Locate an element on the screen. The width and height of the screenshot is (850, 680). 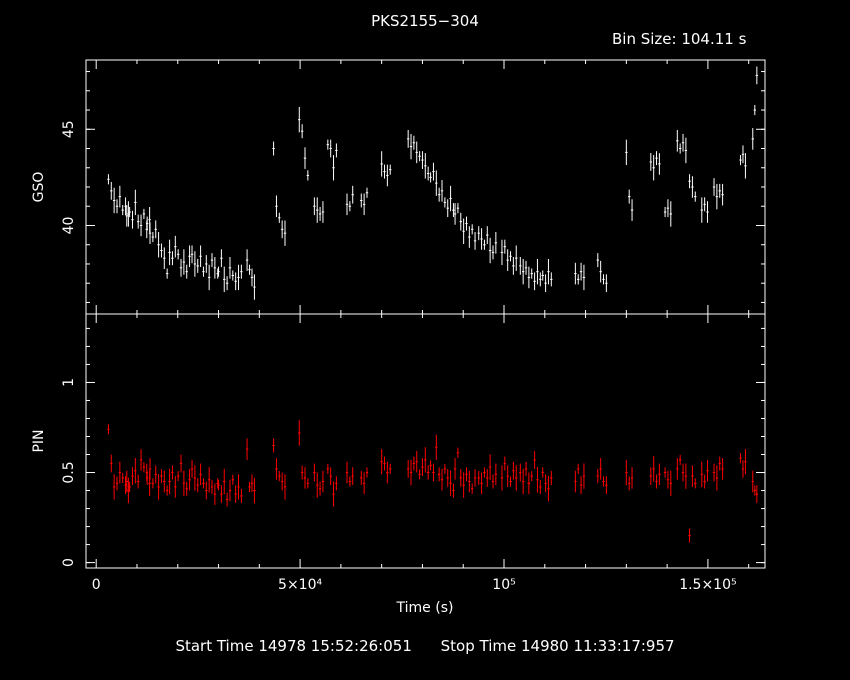
chart-title: PKS2155−304 is located at coordinates (425, 21).